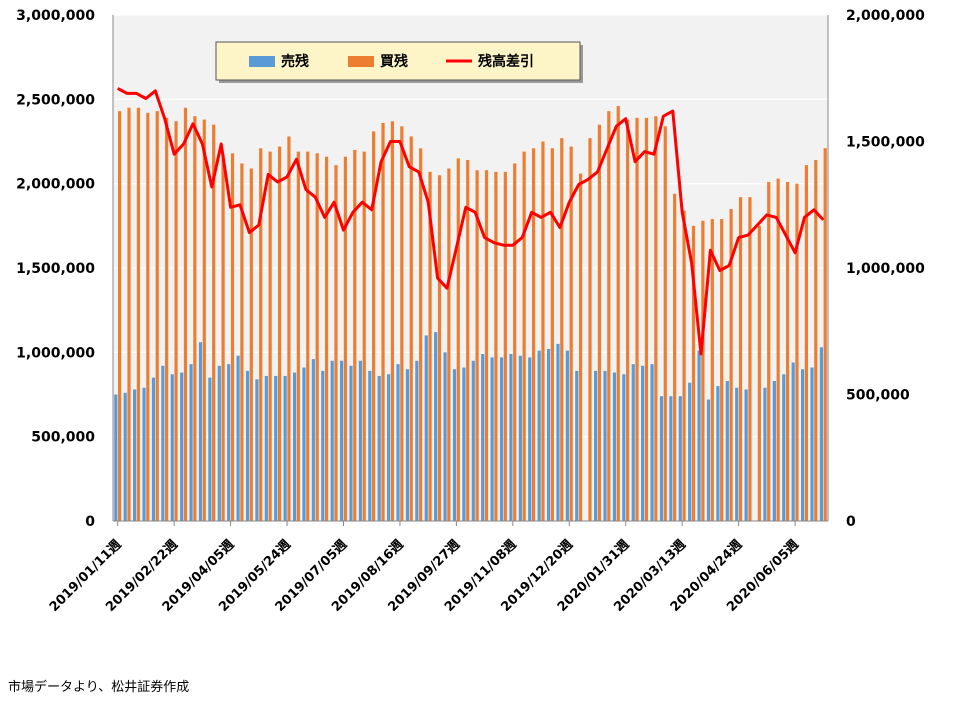 Image resolution: width=960 pixels, height=715 pixels. Describe the element at coordinates (55, 185) in the screenshot. I see `y-tick-label-left: 2,000,000` at that location.